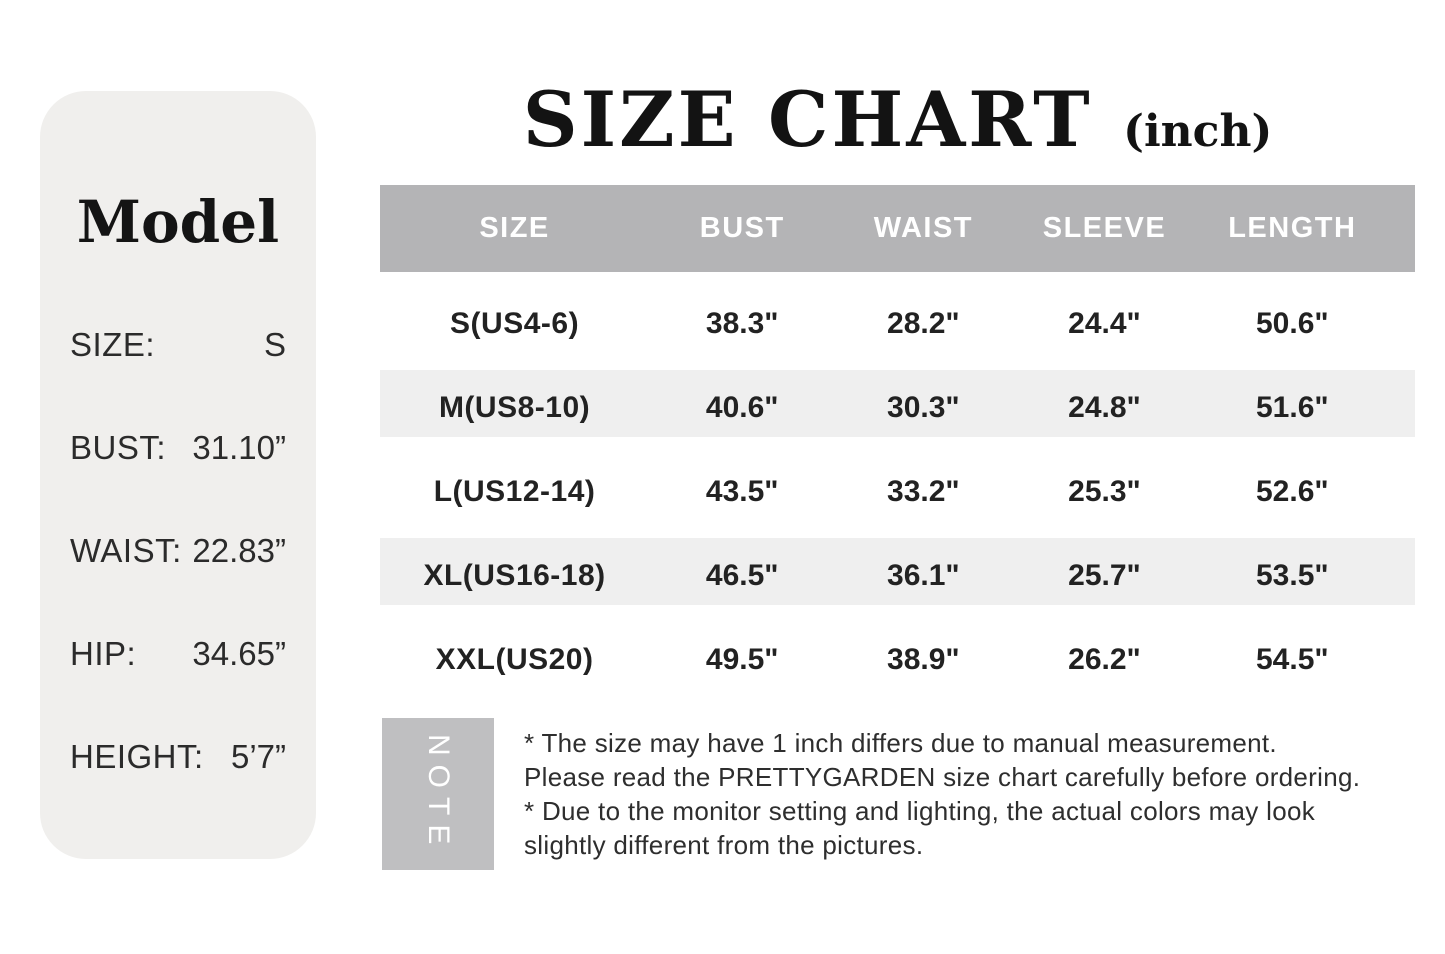  Describe the element at coordinates (1292, 659) in the screenshot. I see `length-cell: 54.5"` at that location.